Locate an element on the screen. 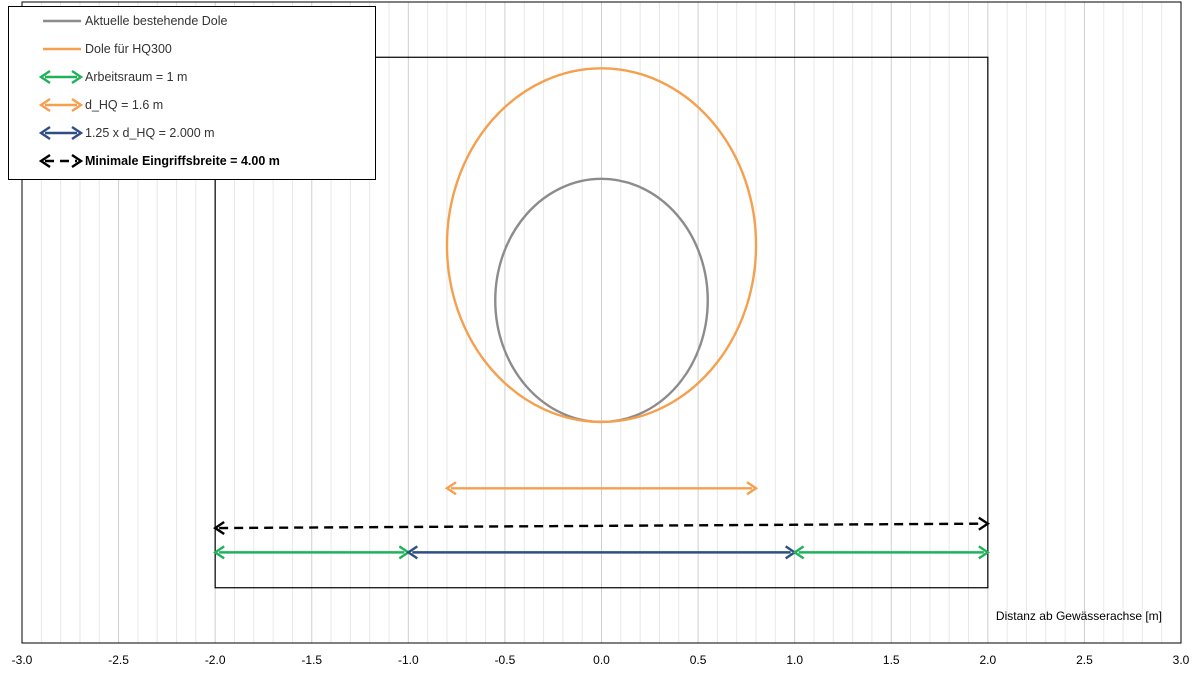 This screenshot has width=1202, height=673. legend-label: 1.25 x d_HQ = 2.000 m is located at coordinates (150, 133).